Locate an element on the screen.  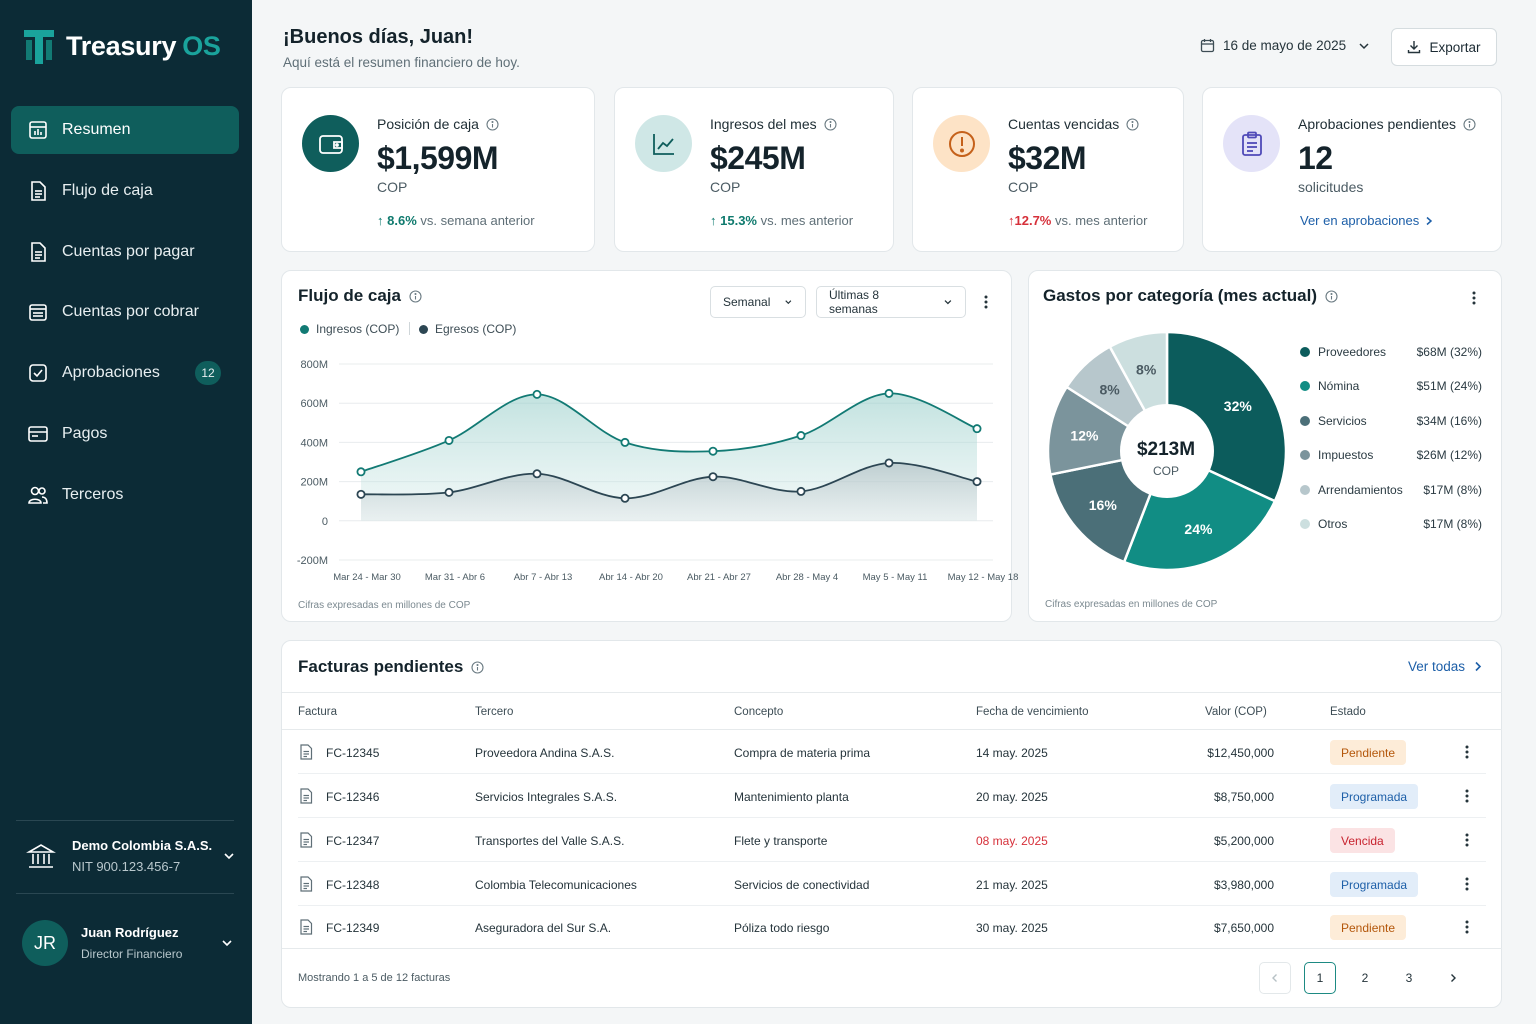
app-name: Treasury OS is located at coordinates (143, 45).